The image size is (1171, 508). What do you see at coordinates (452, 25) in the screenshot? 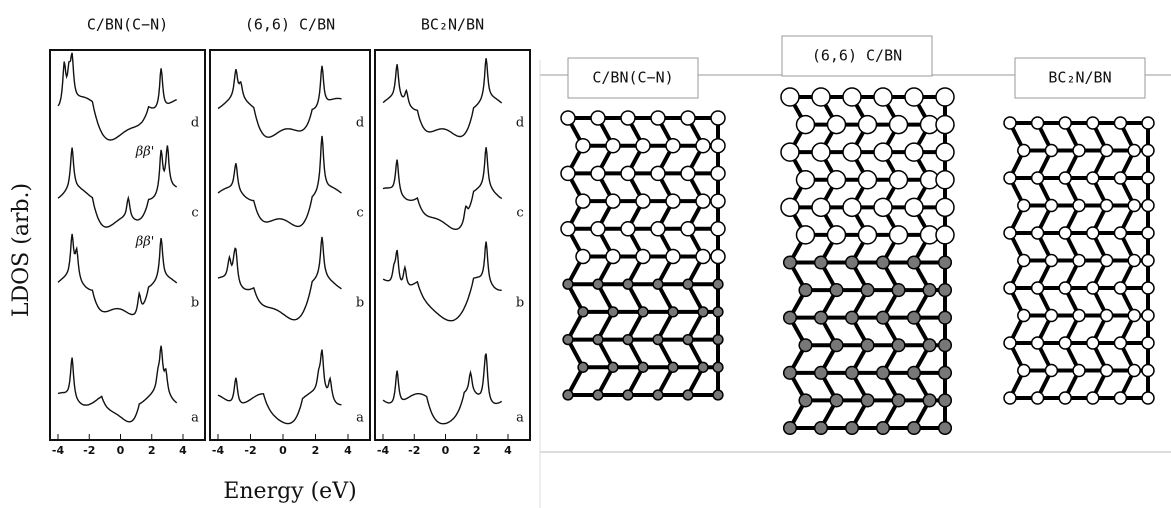
I see `panel-title: BC₂N/BN` at bounding box center [452, 25].